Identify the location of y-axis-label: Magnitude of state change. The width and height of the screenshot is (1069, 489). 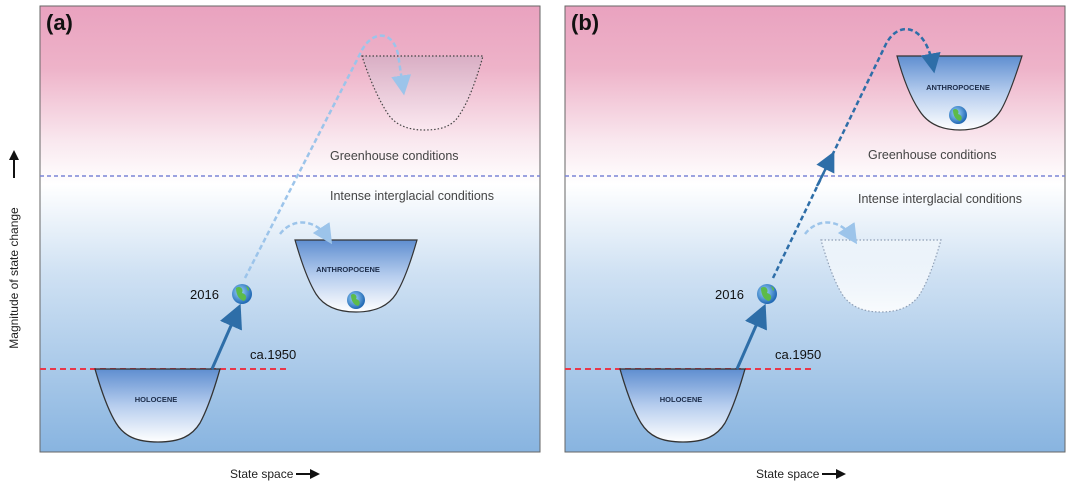
(14, 238).